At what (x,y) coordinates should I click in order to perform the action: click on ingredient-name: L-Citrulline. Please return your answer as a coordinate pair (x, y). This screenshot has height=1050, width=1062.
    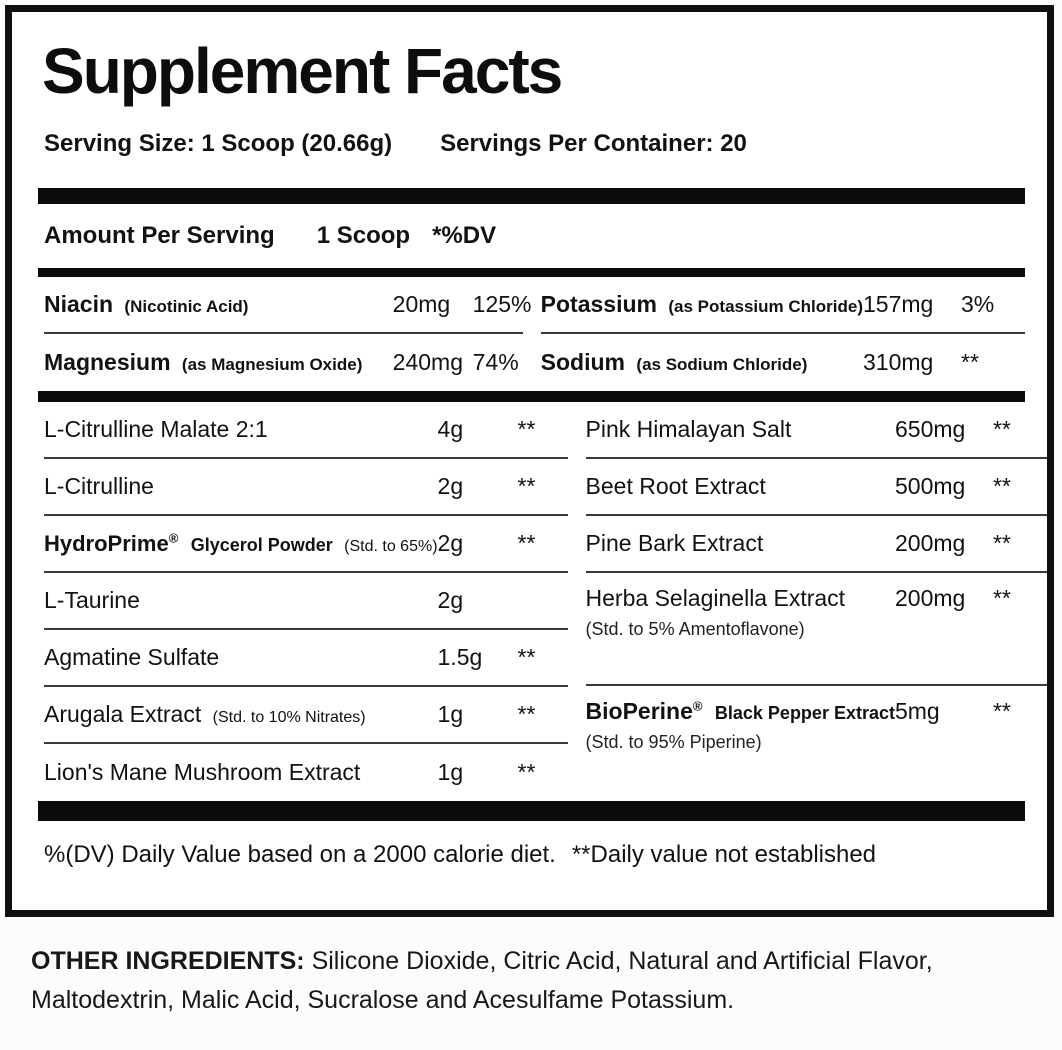
    Looking at the image, I should click on (99, 486).